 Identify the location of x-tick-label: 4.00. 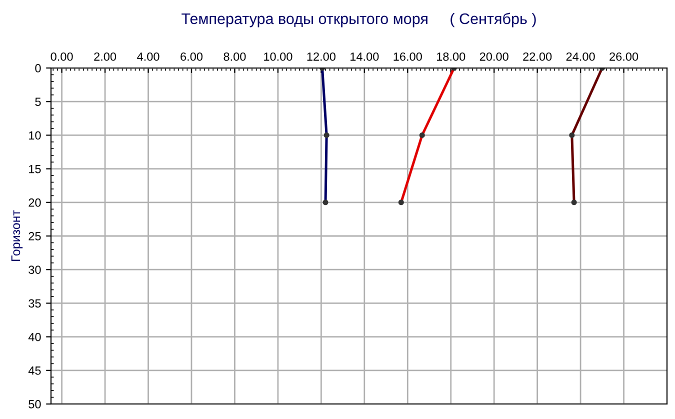
(148, 56).